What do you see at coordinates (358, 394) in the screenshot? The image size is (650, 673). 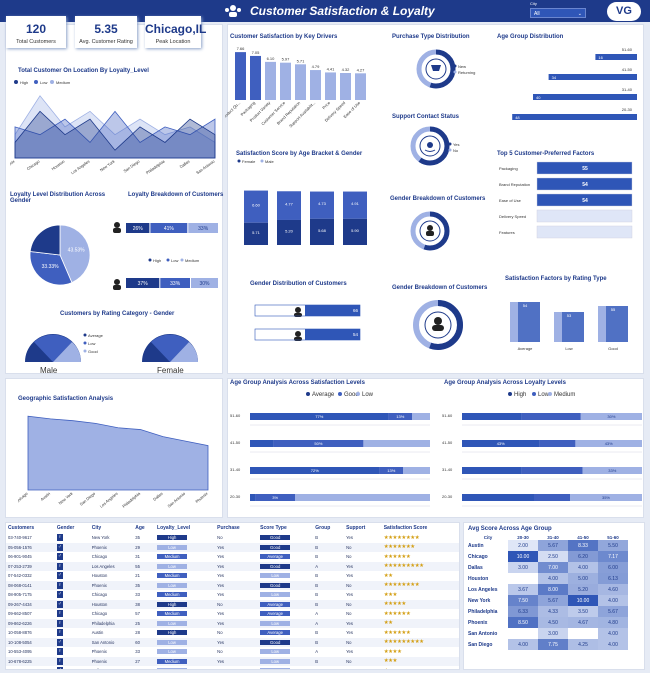 I see `legend-dot-low` at bounding box center [358, 394].